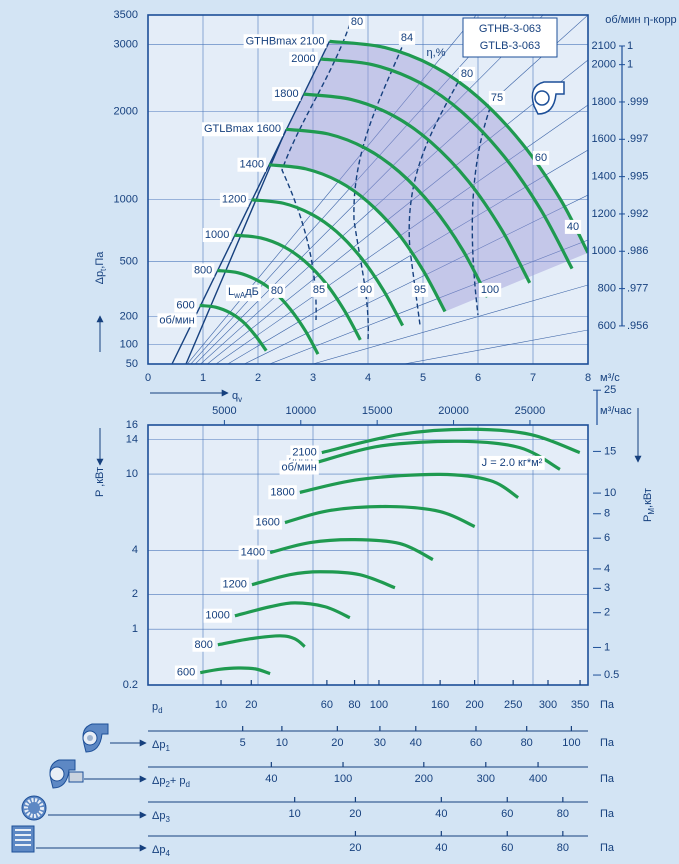 This screenshot has width=679, height=864. I want to click on x2-tick-label: 10000, so click(300, 411).